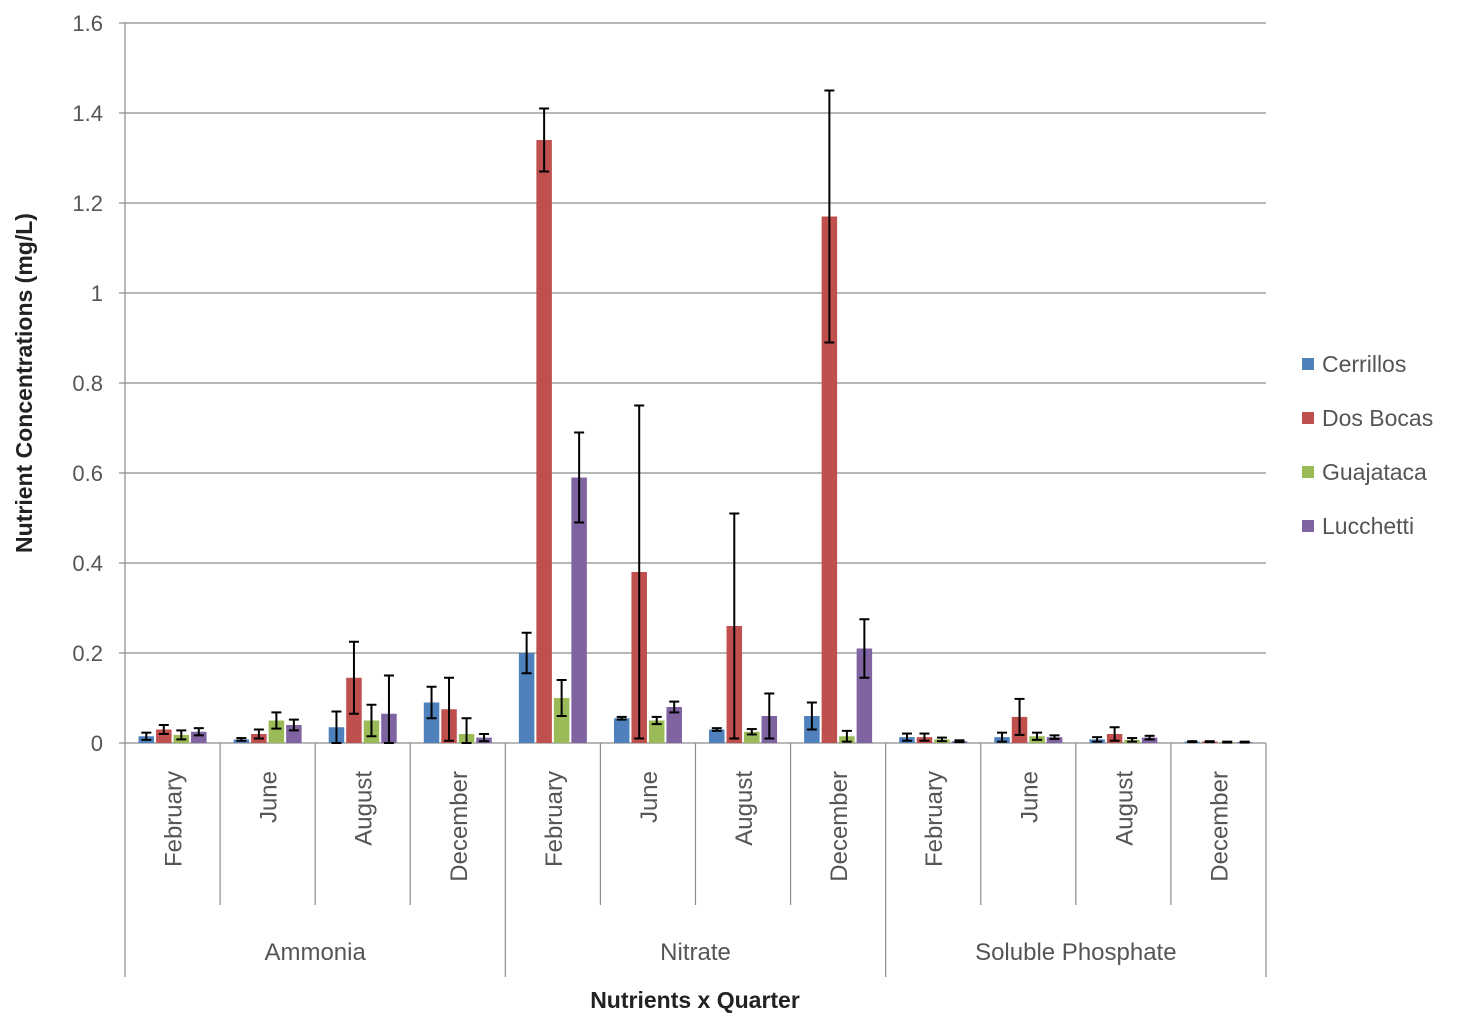 The height and width of the screenshot is (1019, 1463). Describe the element at coordinates (1368, 526) in the screenshot. I see `legend-label: Lucchetti` at that location.